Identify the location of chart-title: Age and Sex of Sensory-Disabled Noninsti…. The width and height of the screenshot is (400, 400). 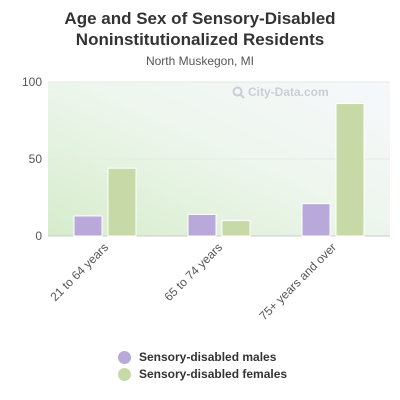
(200, 29).